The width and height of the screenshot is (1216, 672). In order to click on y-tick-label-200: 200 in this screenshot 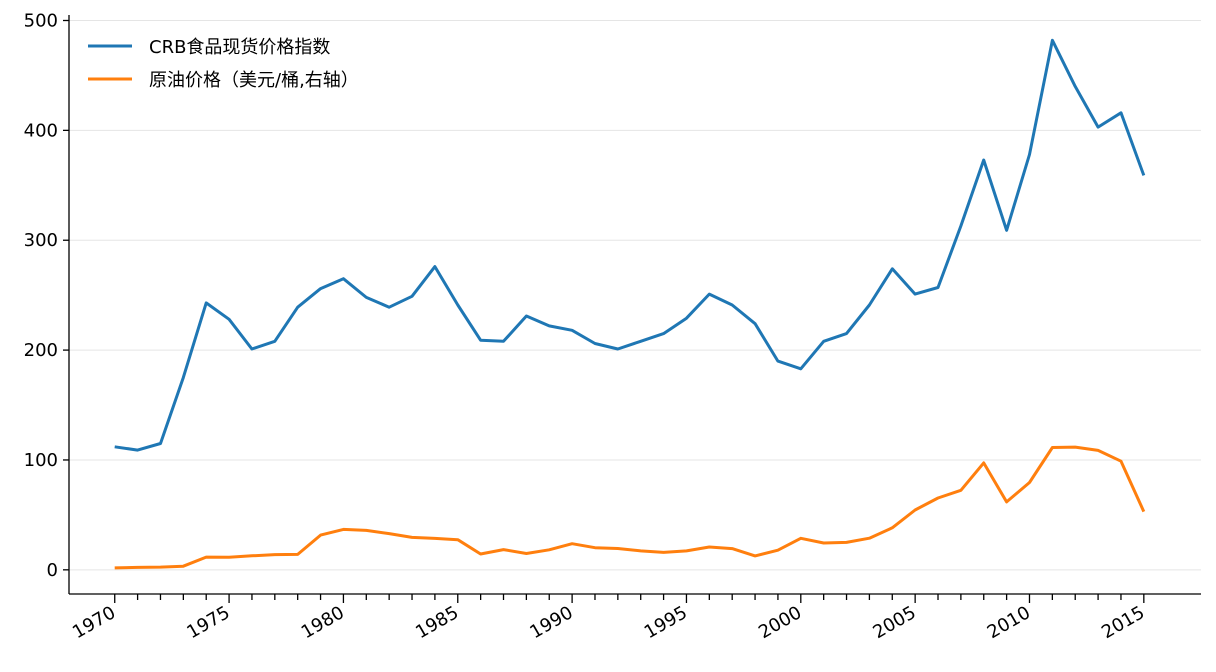, I will do `click(41, 350)`.